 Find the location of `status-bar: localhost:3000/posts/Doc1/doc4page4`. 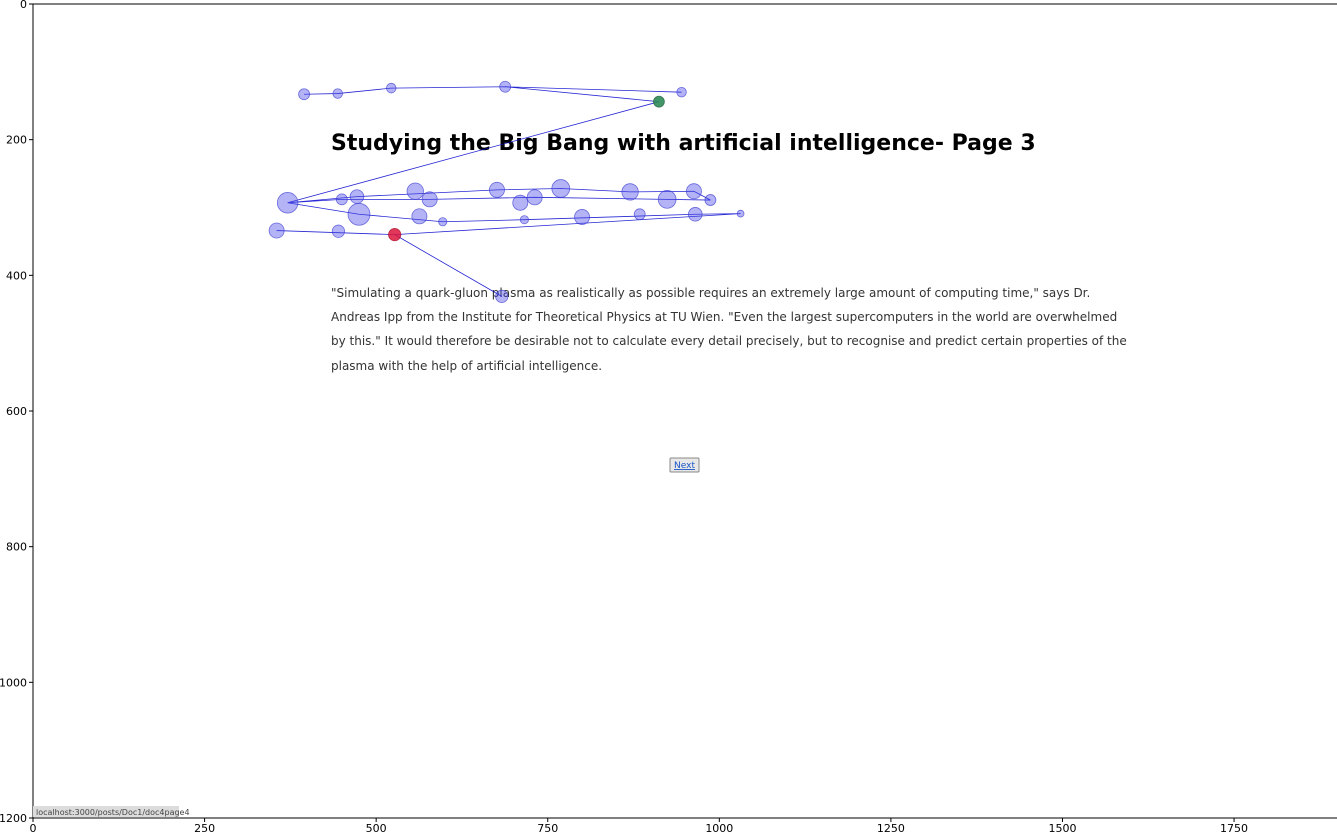

status-bar: localhost:3000/posts/Doc1/doc4page4 is located at coordinates (111, 811).